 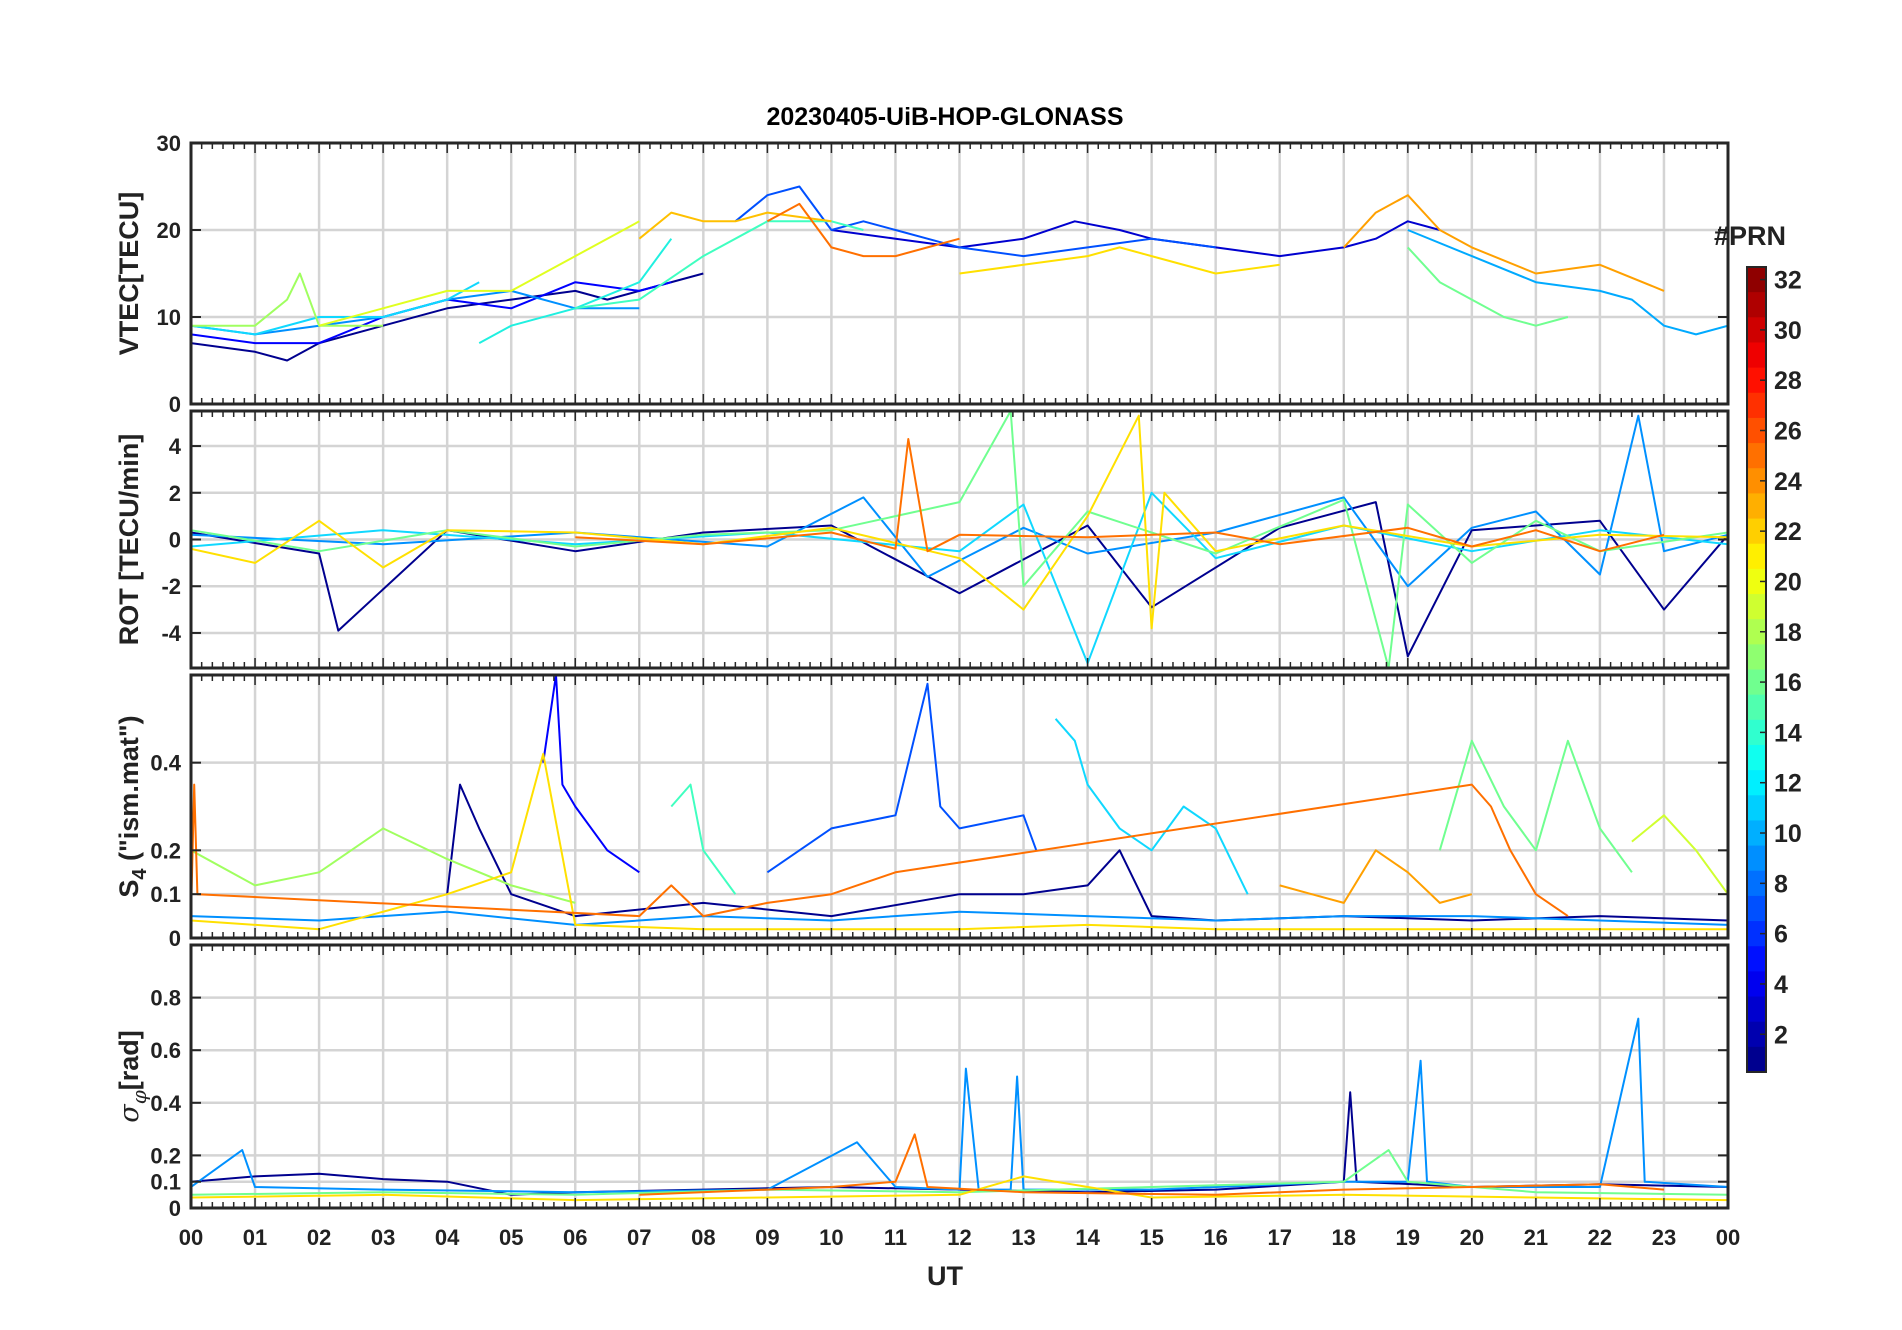 What do you see at coordinates (1279, 1237) in the screenshot?
I see `x-tick-label: 17` at bounding box center [1279, 1237].